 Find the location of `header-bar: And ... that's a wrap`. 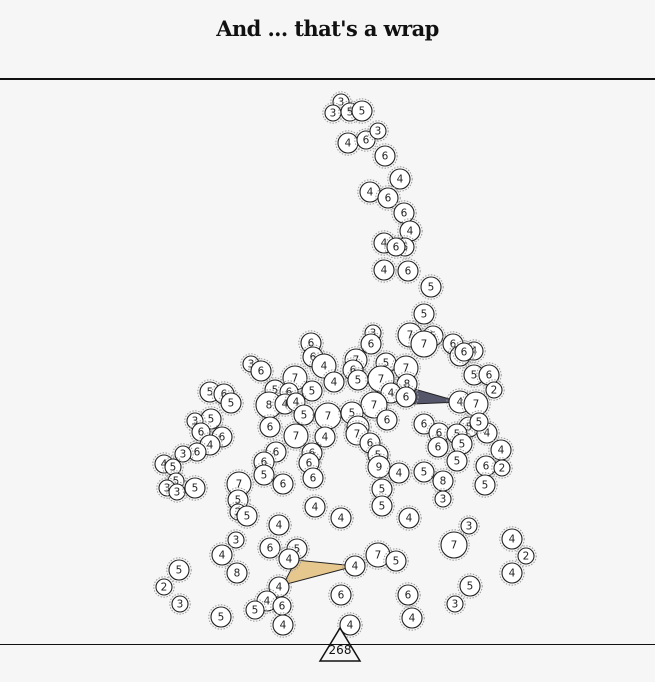

header-bar: And ... that's a wrap is located at coordinates (327, 40).